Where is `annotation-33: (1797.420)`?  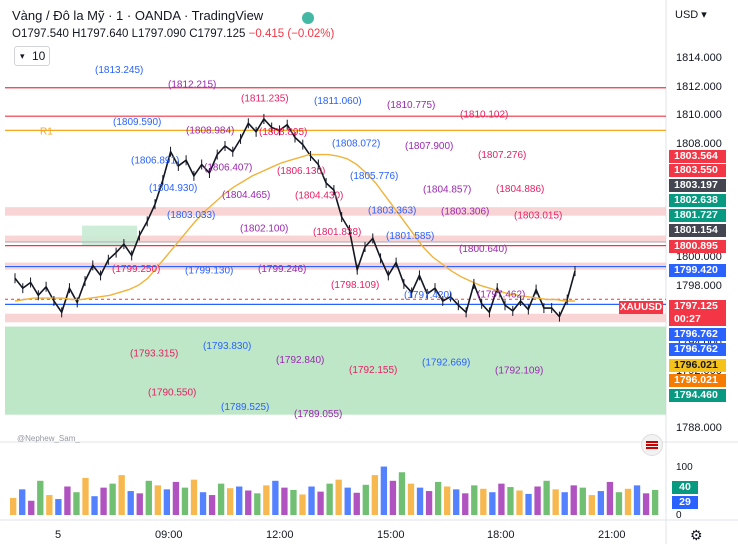 annotation-33: (1797.420) is located at coordinates (428, 295).